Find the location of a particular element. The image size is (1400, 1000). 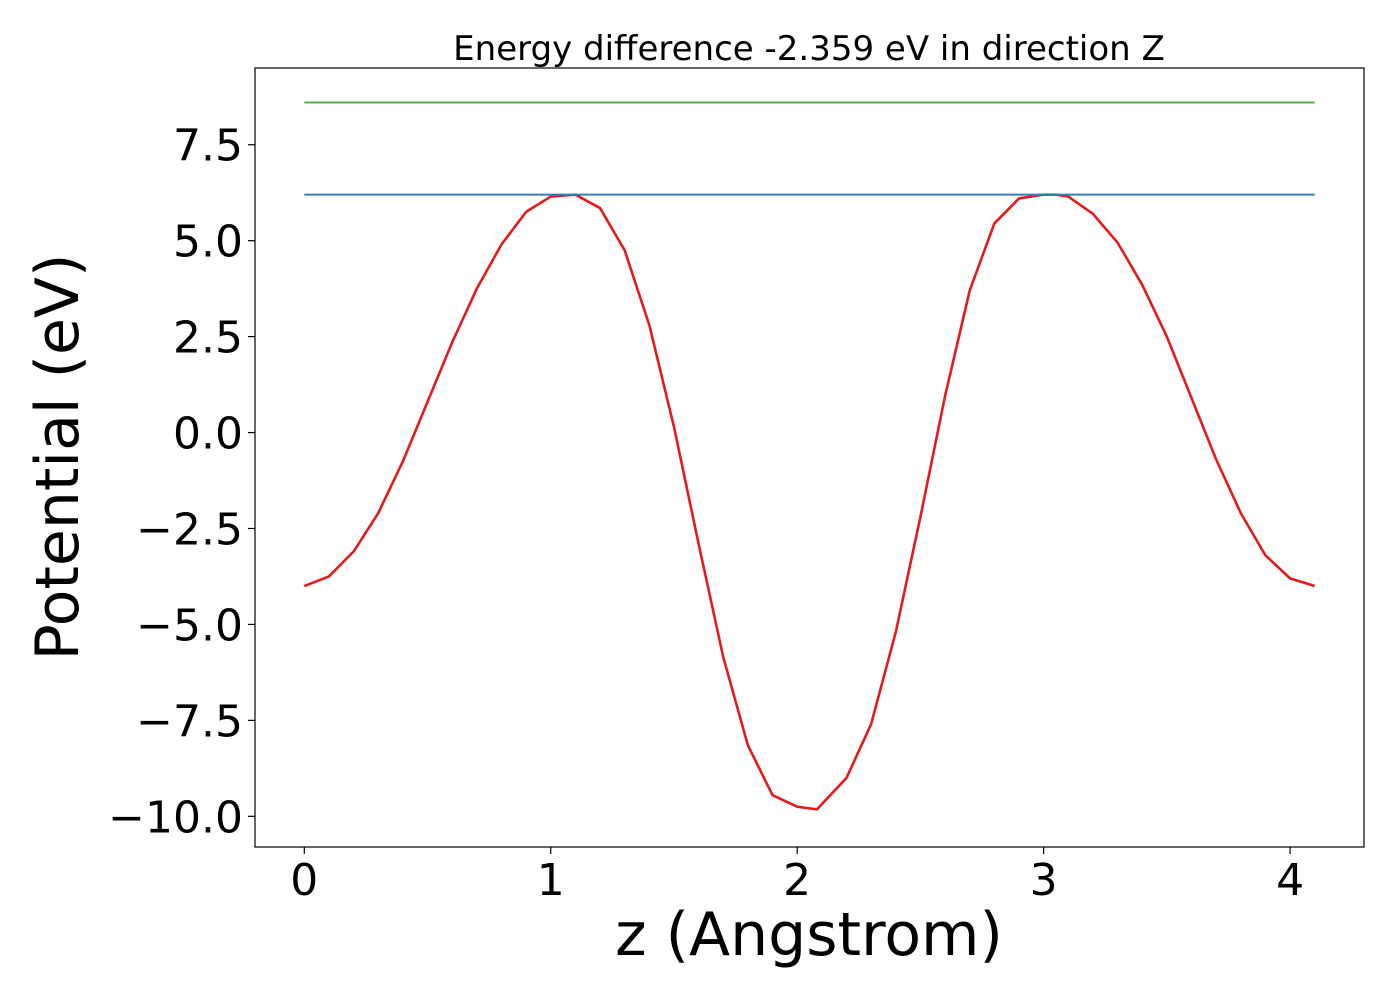

y-tick-label: 7.5 is located at coordinates (208, 146).